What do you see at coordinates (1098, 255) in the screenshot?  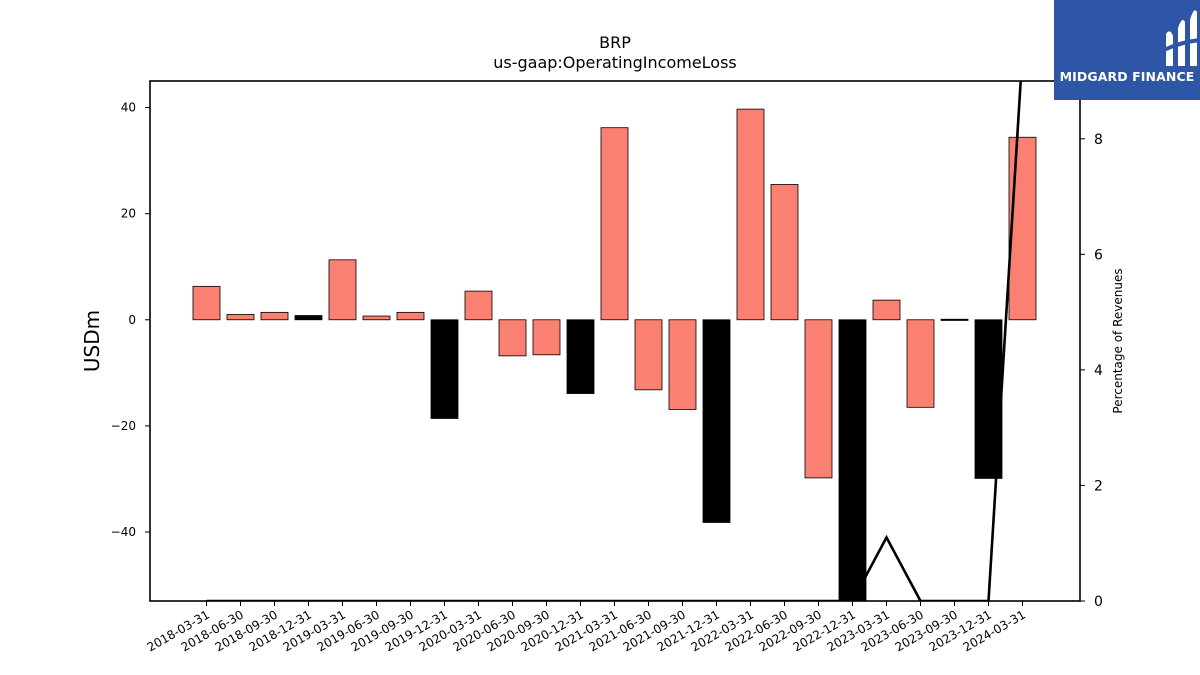 I see `y2-tick-label: 6` at bounding box center [1098, 255].